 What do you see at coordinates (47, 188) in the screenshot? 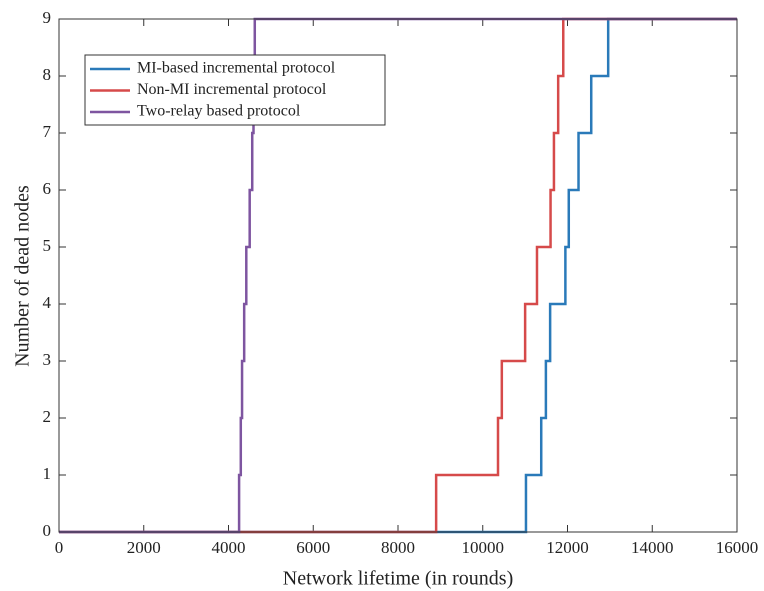
I see `y-tick-label: 6` at bounding box center [47, 188].